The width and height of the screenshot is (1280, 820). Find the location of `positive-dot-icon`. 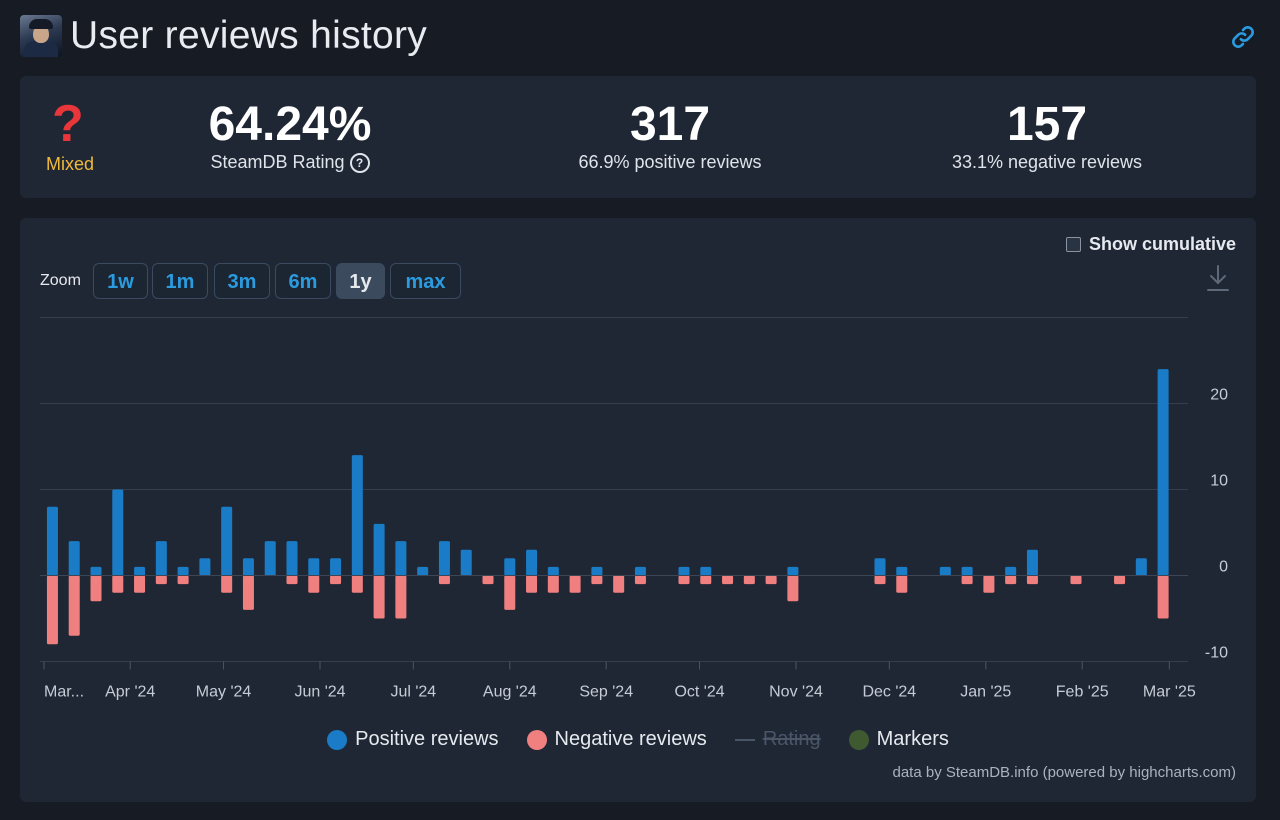

positive-dot-icon is located at coordinates (337, 739).